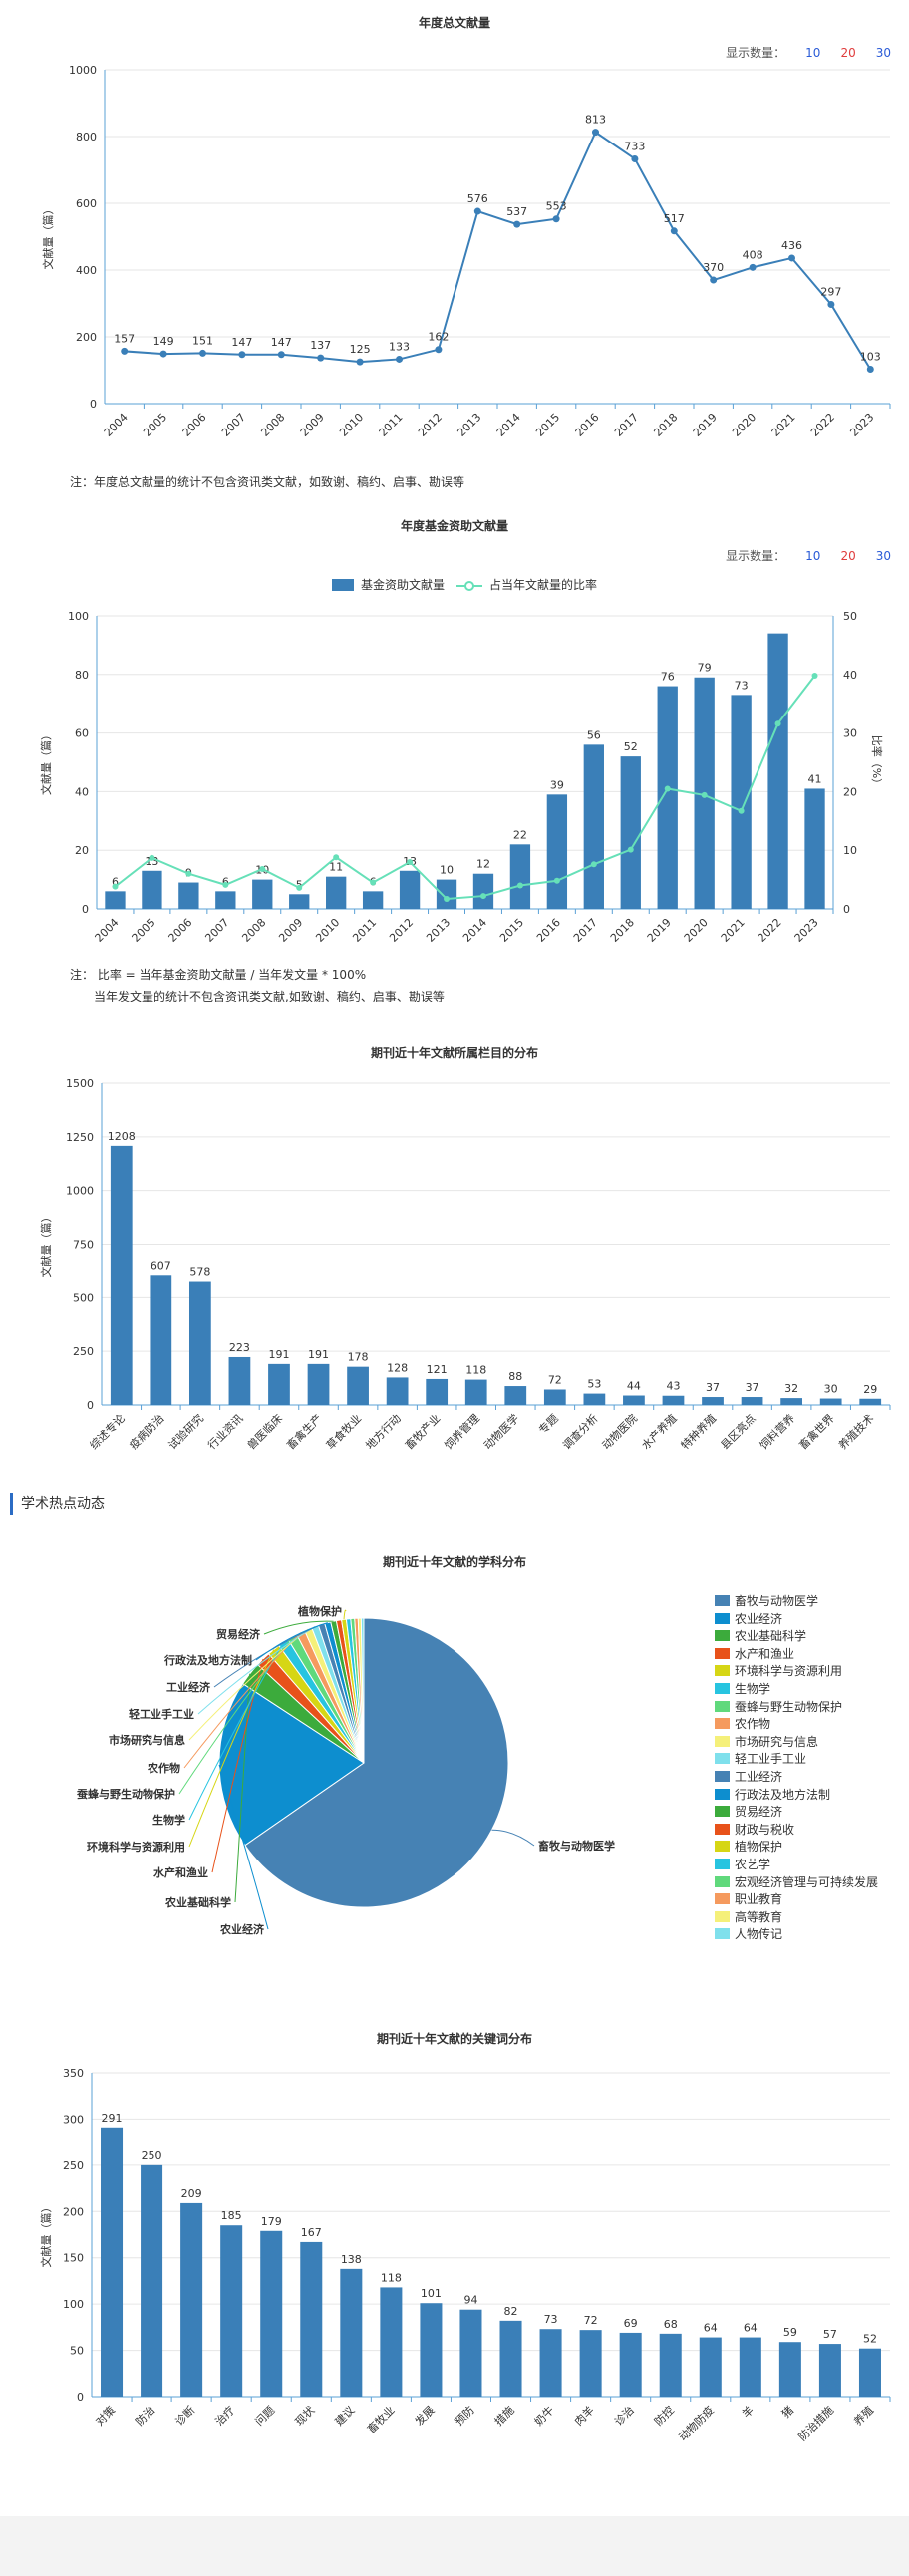 The width and height of the screenshot is (909, 2576). Describe the element at coordinates (830, 2334) in the screenshot. I see `bar-label: 57` at that location.